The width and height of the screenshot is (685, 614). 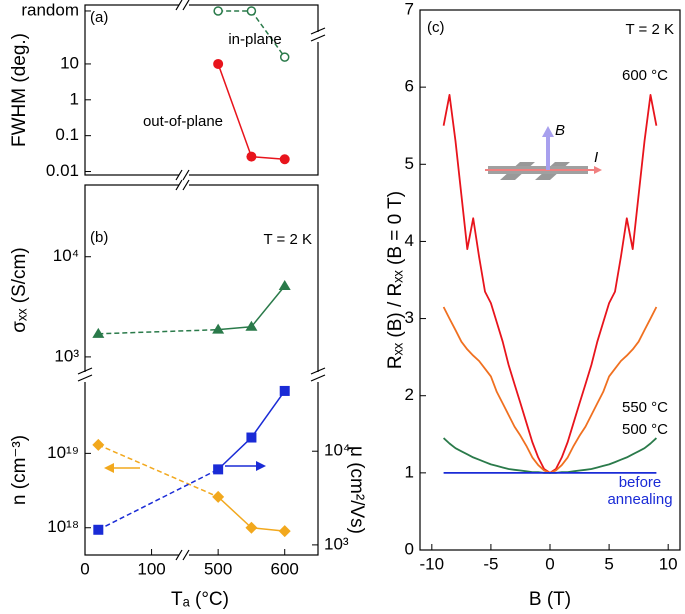 What do you see at coordinates (62, 170) in the screenshot?
I see `y-tick-label: 0.01` at bounding box center [62, 170].